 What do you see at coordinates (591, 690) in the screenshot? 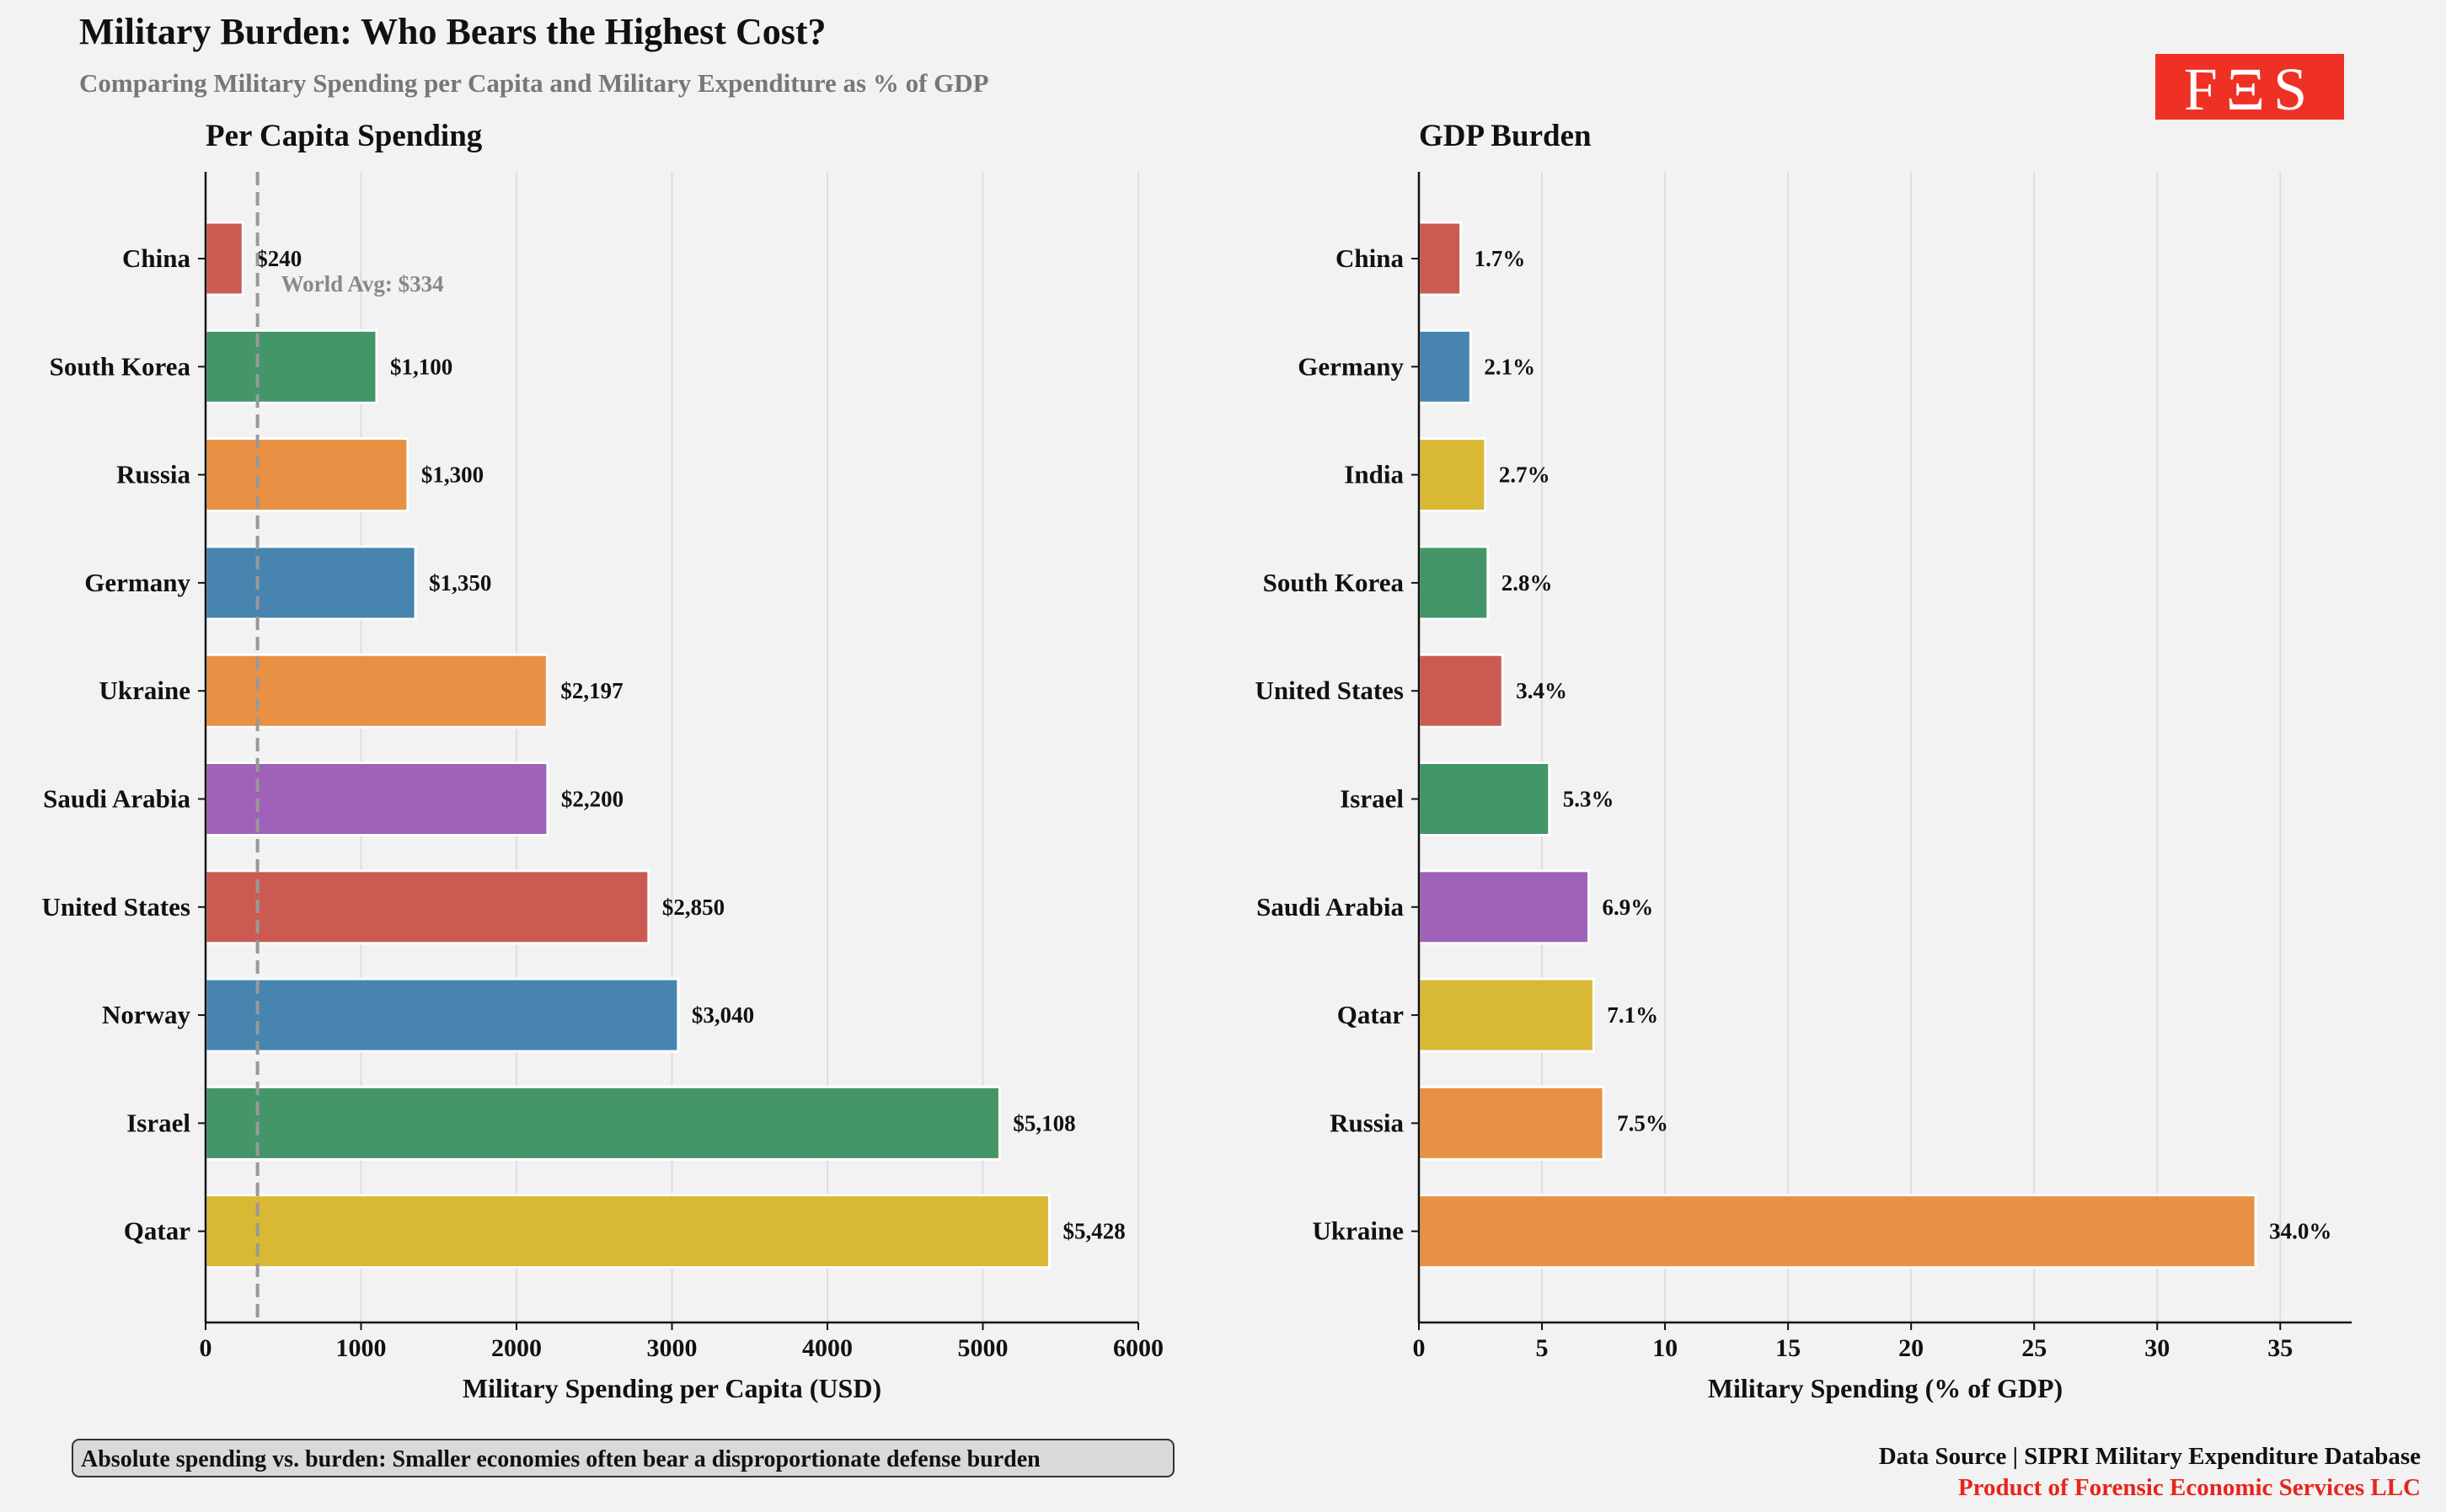
I see `data-label: $2,197` at bounding box center [591, 690].